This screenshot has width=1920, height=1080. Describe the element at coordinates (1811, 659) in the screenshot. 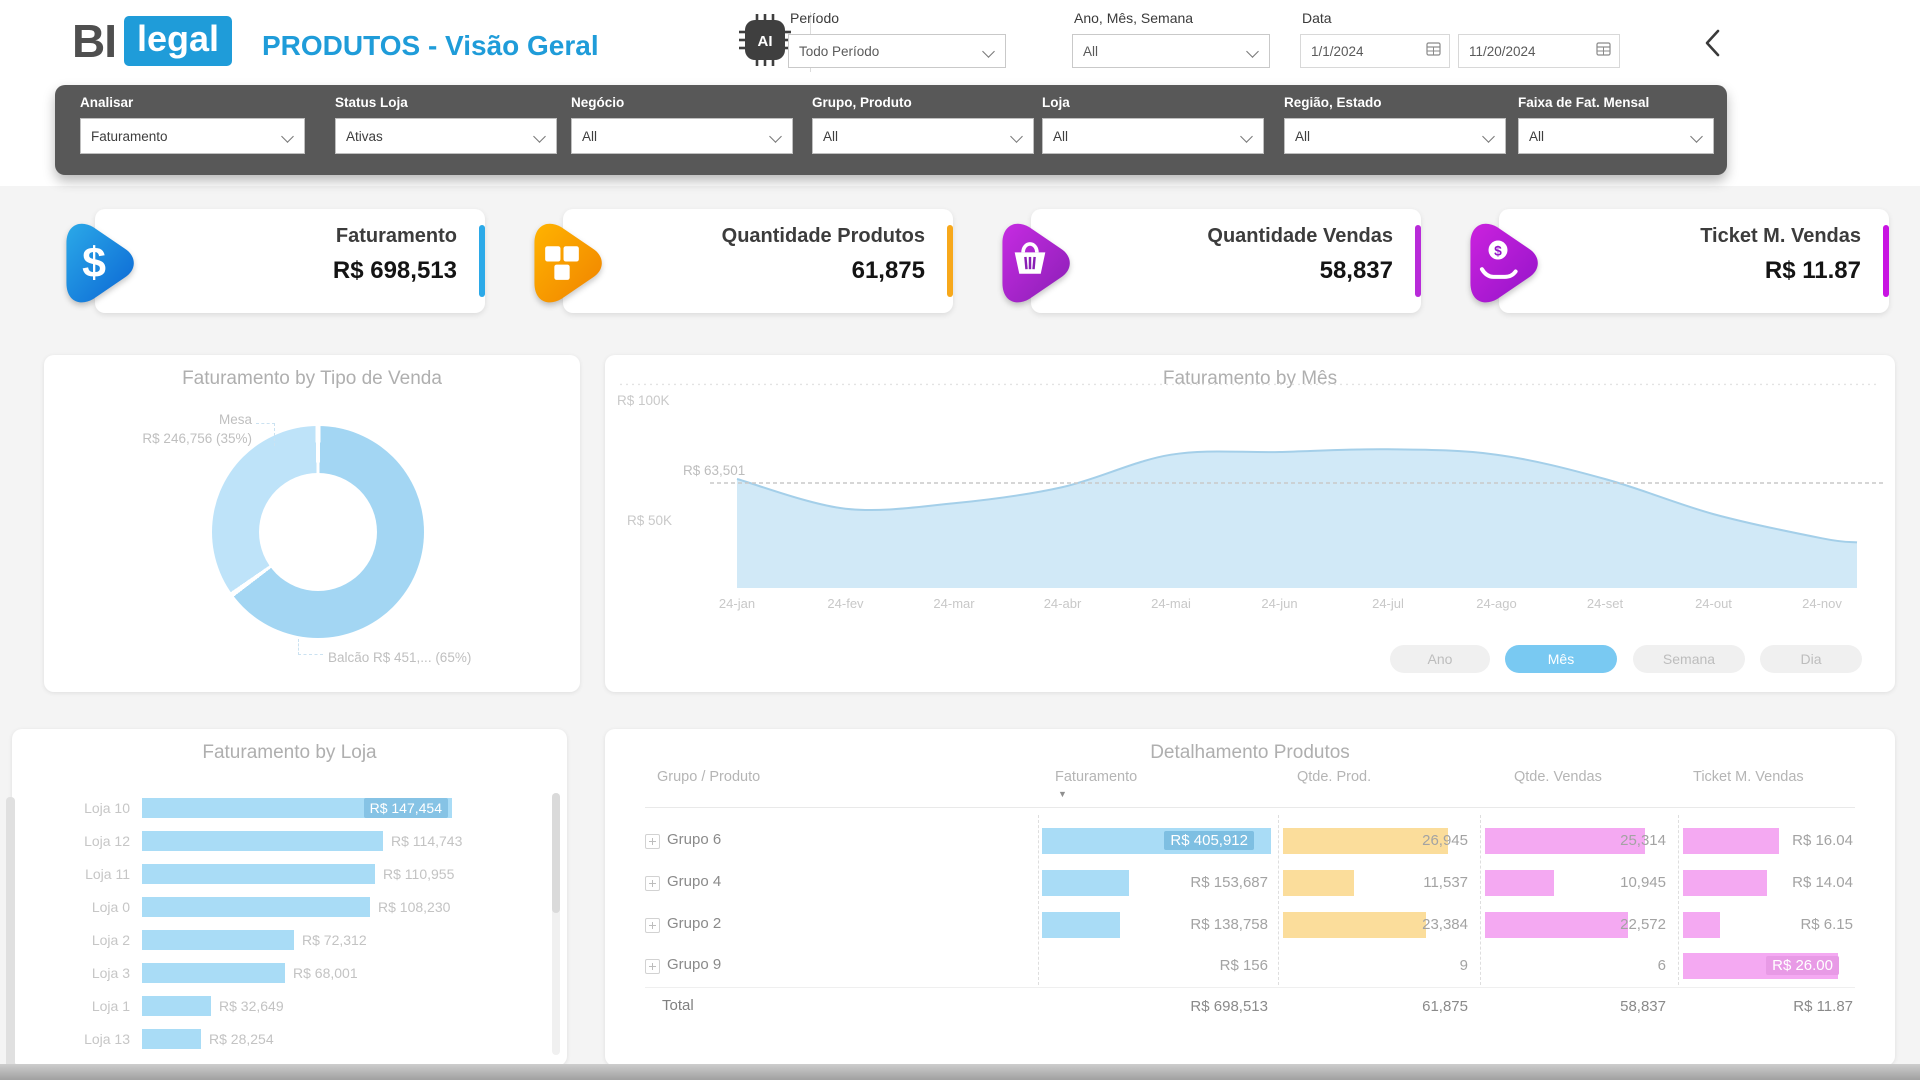

I see `period-button-dia: Dia` at that location.